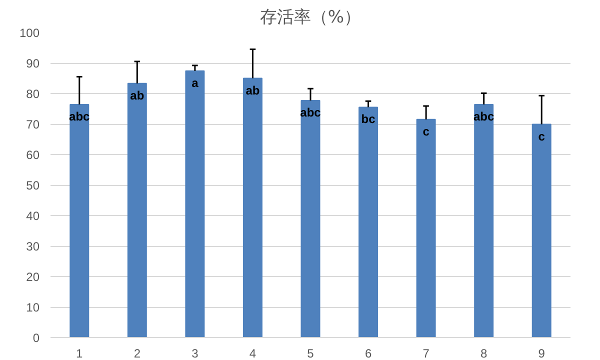 This screenshot has height=360, width=600. I want to click on annotation: a, so click(195, 83).